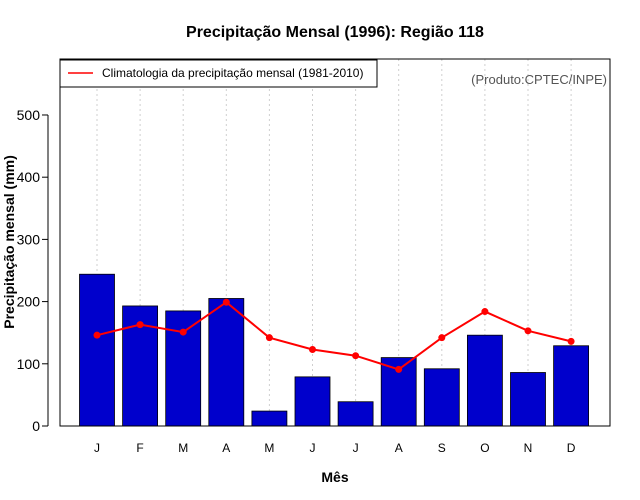 This screenshot has width=640, height=500. I want to click on source-annotation: (Produto:CPTEC/INPE), so click(539, 79).